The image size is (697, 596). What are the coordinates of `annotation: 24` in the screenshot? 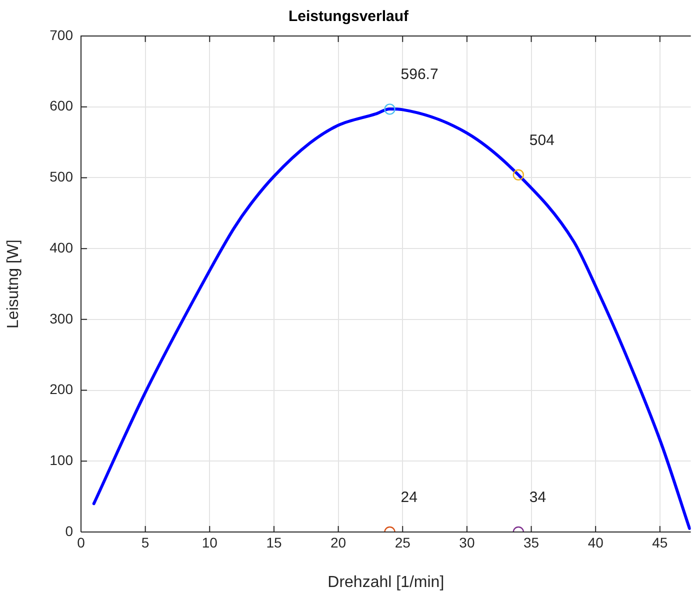 It's located at (409, 497).